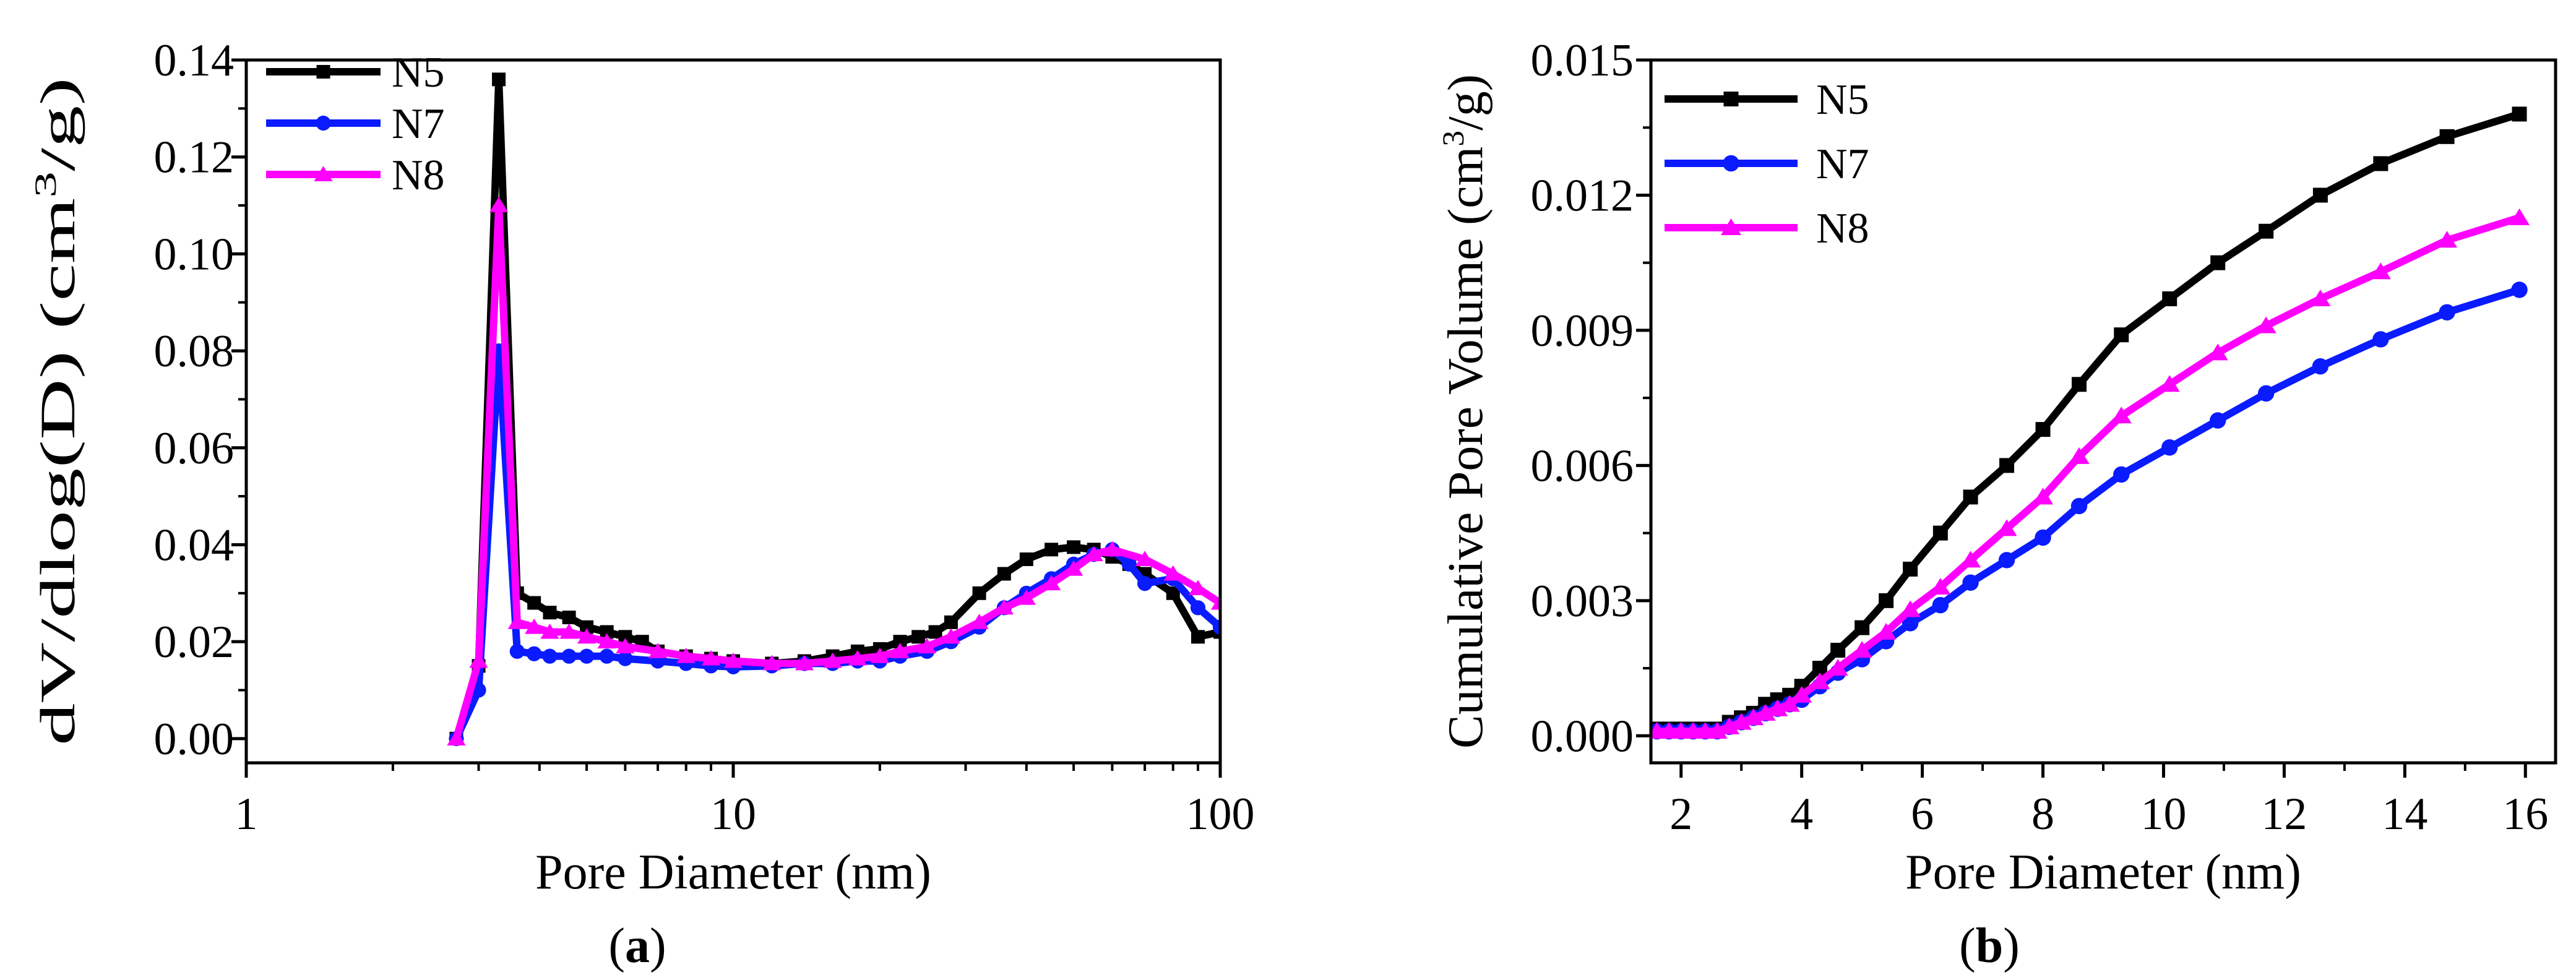 The image size is (2576, 980). I want to click on x-tick-label: 14, so click(2404, 815).